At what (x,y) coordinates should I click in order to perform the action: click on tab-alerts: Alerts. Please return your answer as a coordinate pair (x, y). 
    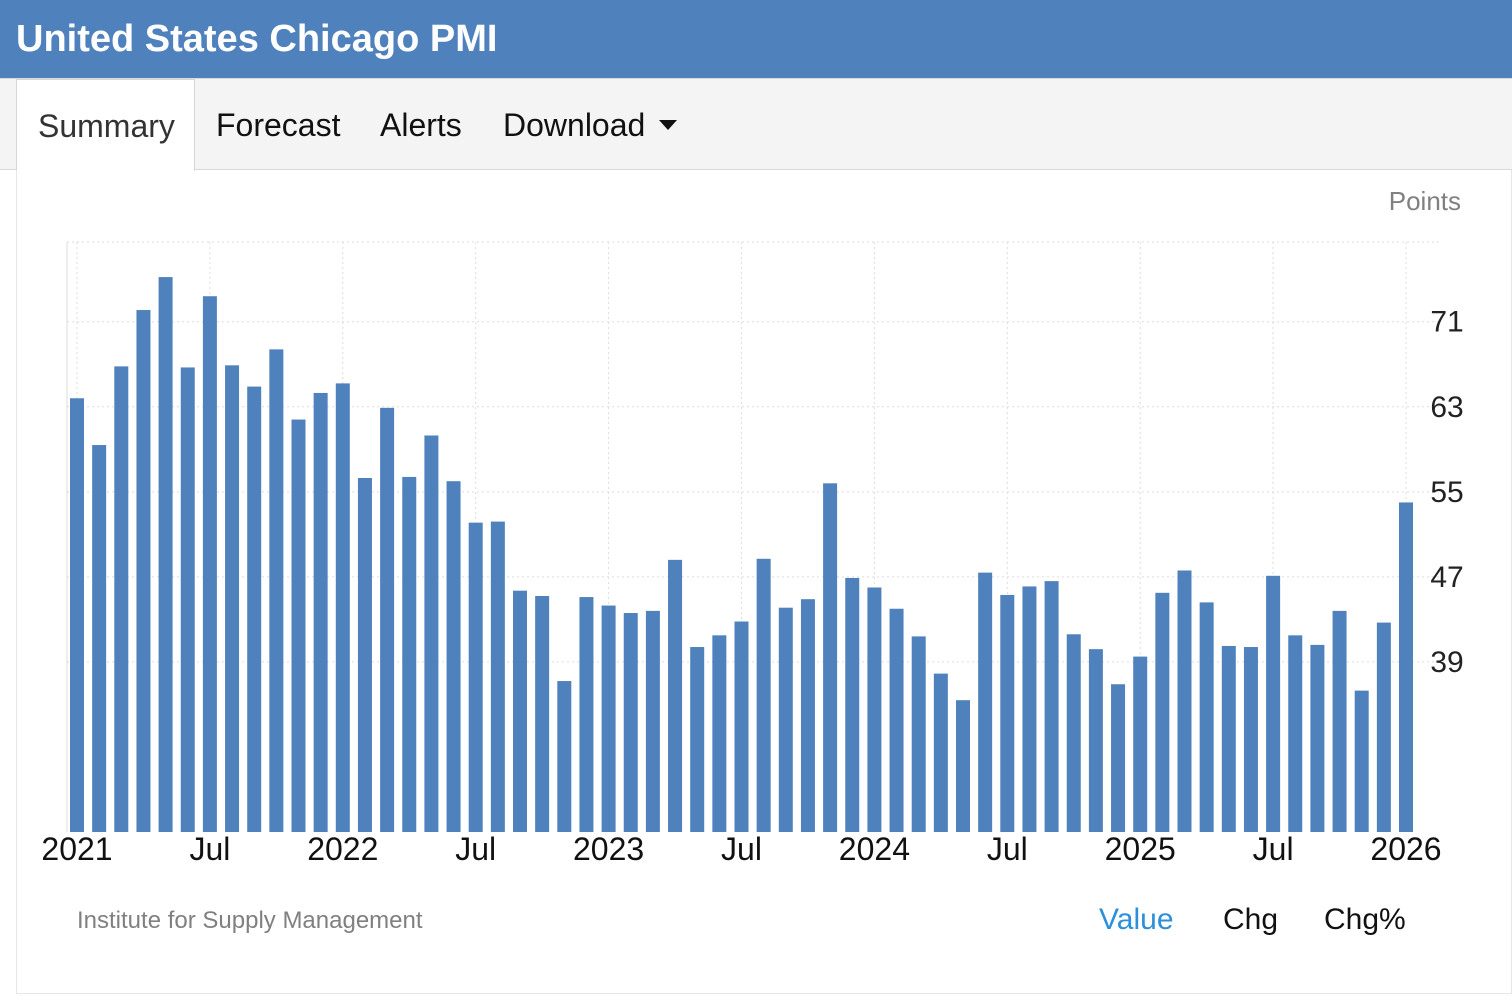
    Looking at the image, I should click on (421, 125).